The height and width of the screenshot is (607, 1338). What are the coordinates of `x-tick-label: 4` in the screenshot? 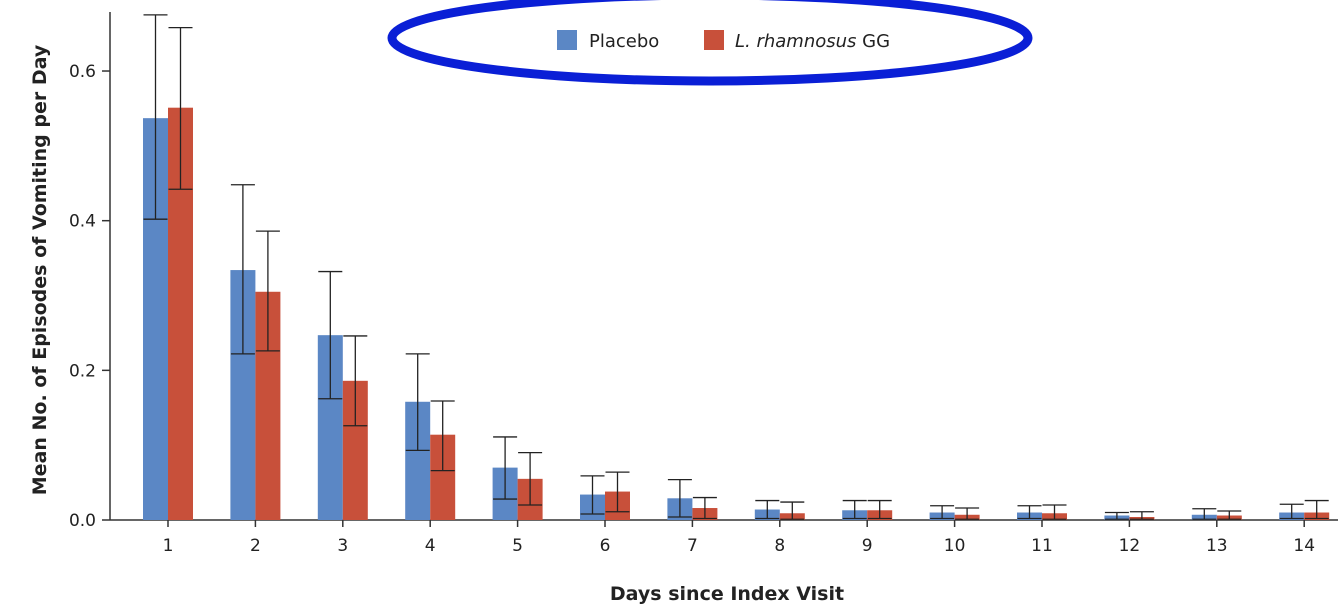 It's located at (430, 546).